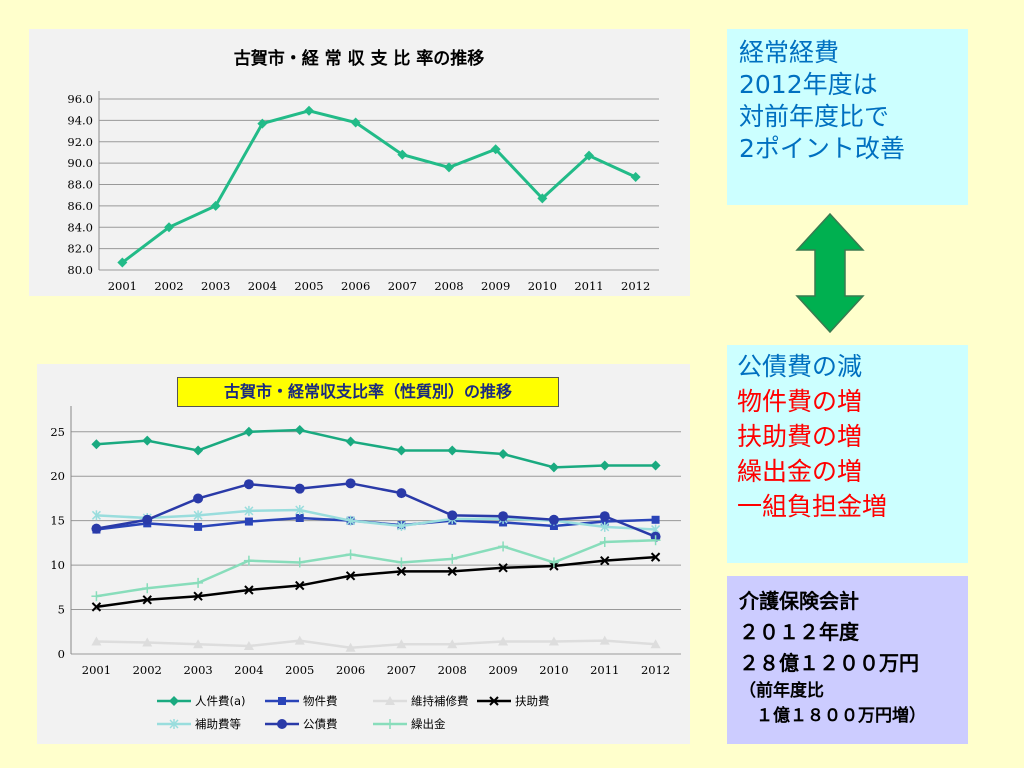 Image resolution: width=1024 pixels, height=768 pixels. I want to click on x-tick-label: 2002, so click(147, 670).